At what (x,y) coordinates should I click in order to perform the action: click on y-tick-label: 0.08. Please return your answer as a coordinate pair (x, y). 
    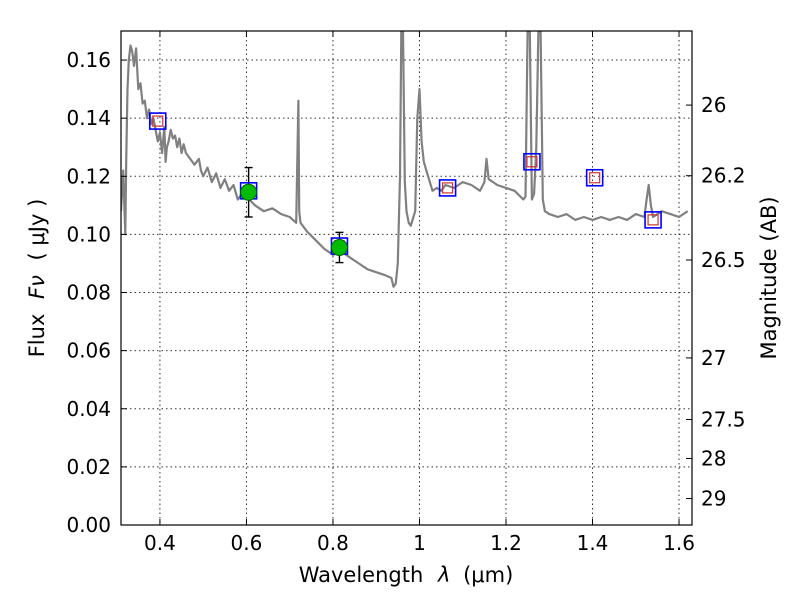
    Looking at the image, I should click on (88, 293).